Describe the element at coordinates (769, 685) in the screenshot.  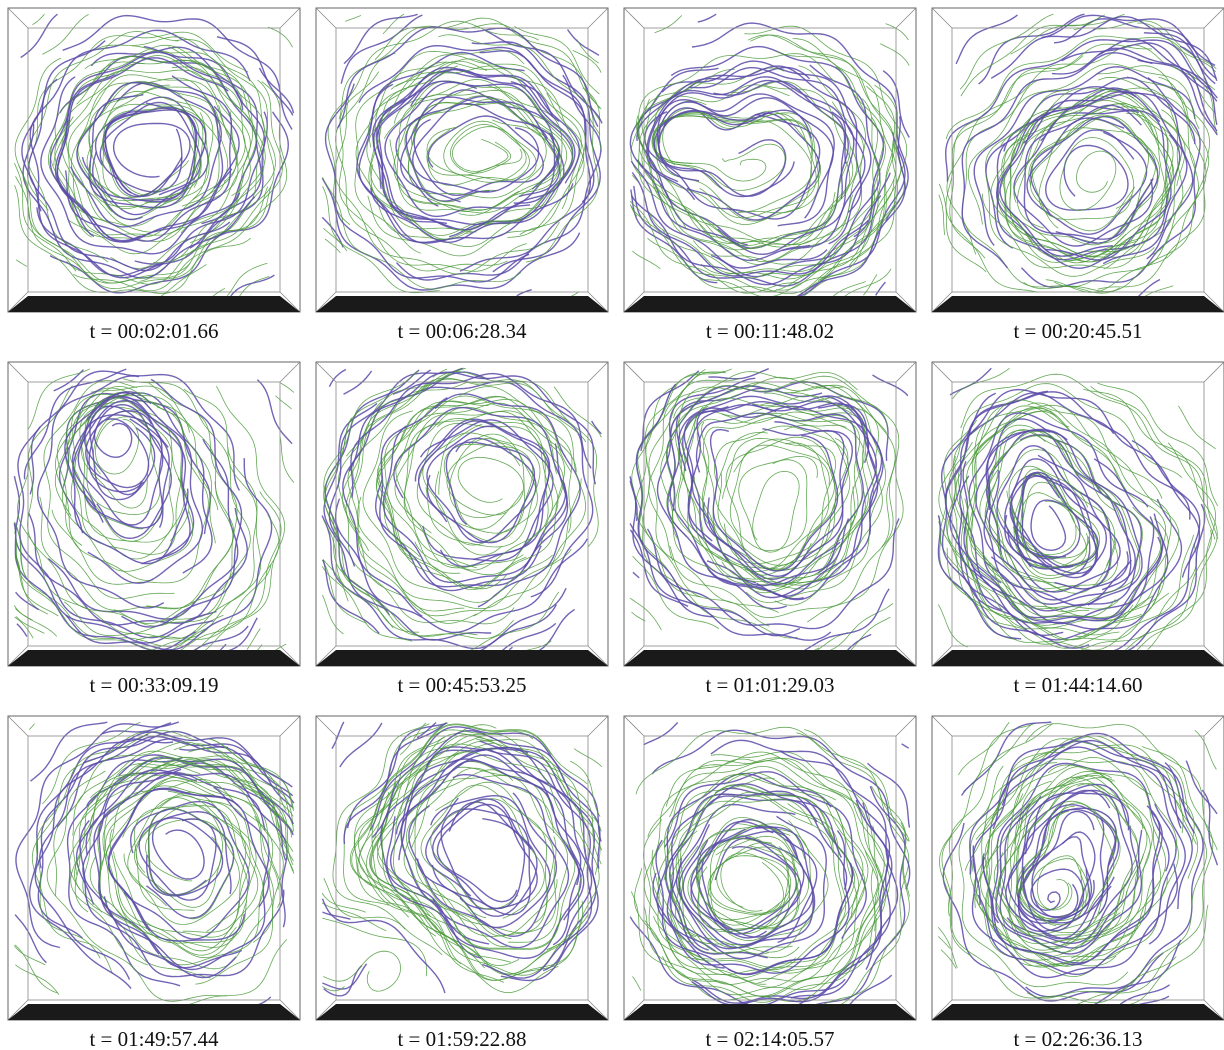
I see `time-label: t = 01:01:29.03` at that location.